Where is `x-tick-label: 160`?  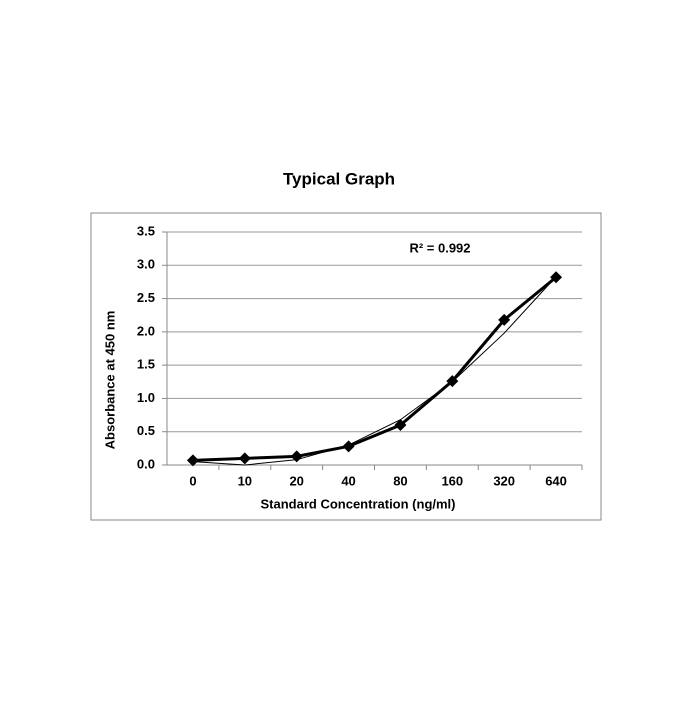 x-tick-label: 160 is located at coordinates (452, 480).